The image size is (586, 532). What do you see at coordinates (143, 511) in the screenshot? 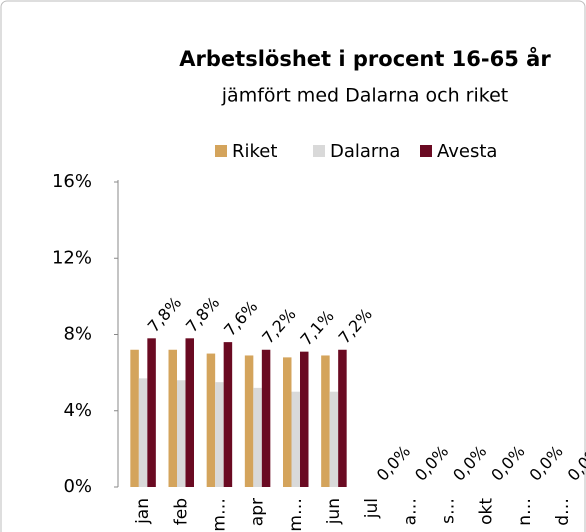
I see `x-tick-label: jan` at bounding box center [143, 511].